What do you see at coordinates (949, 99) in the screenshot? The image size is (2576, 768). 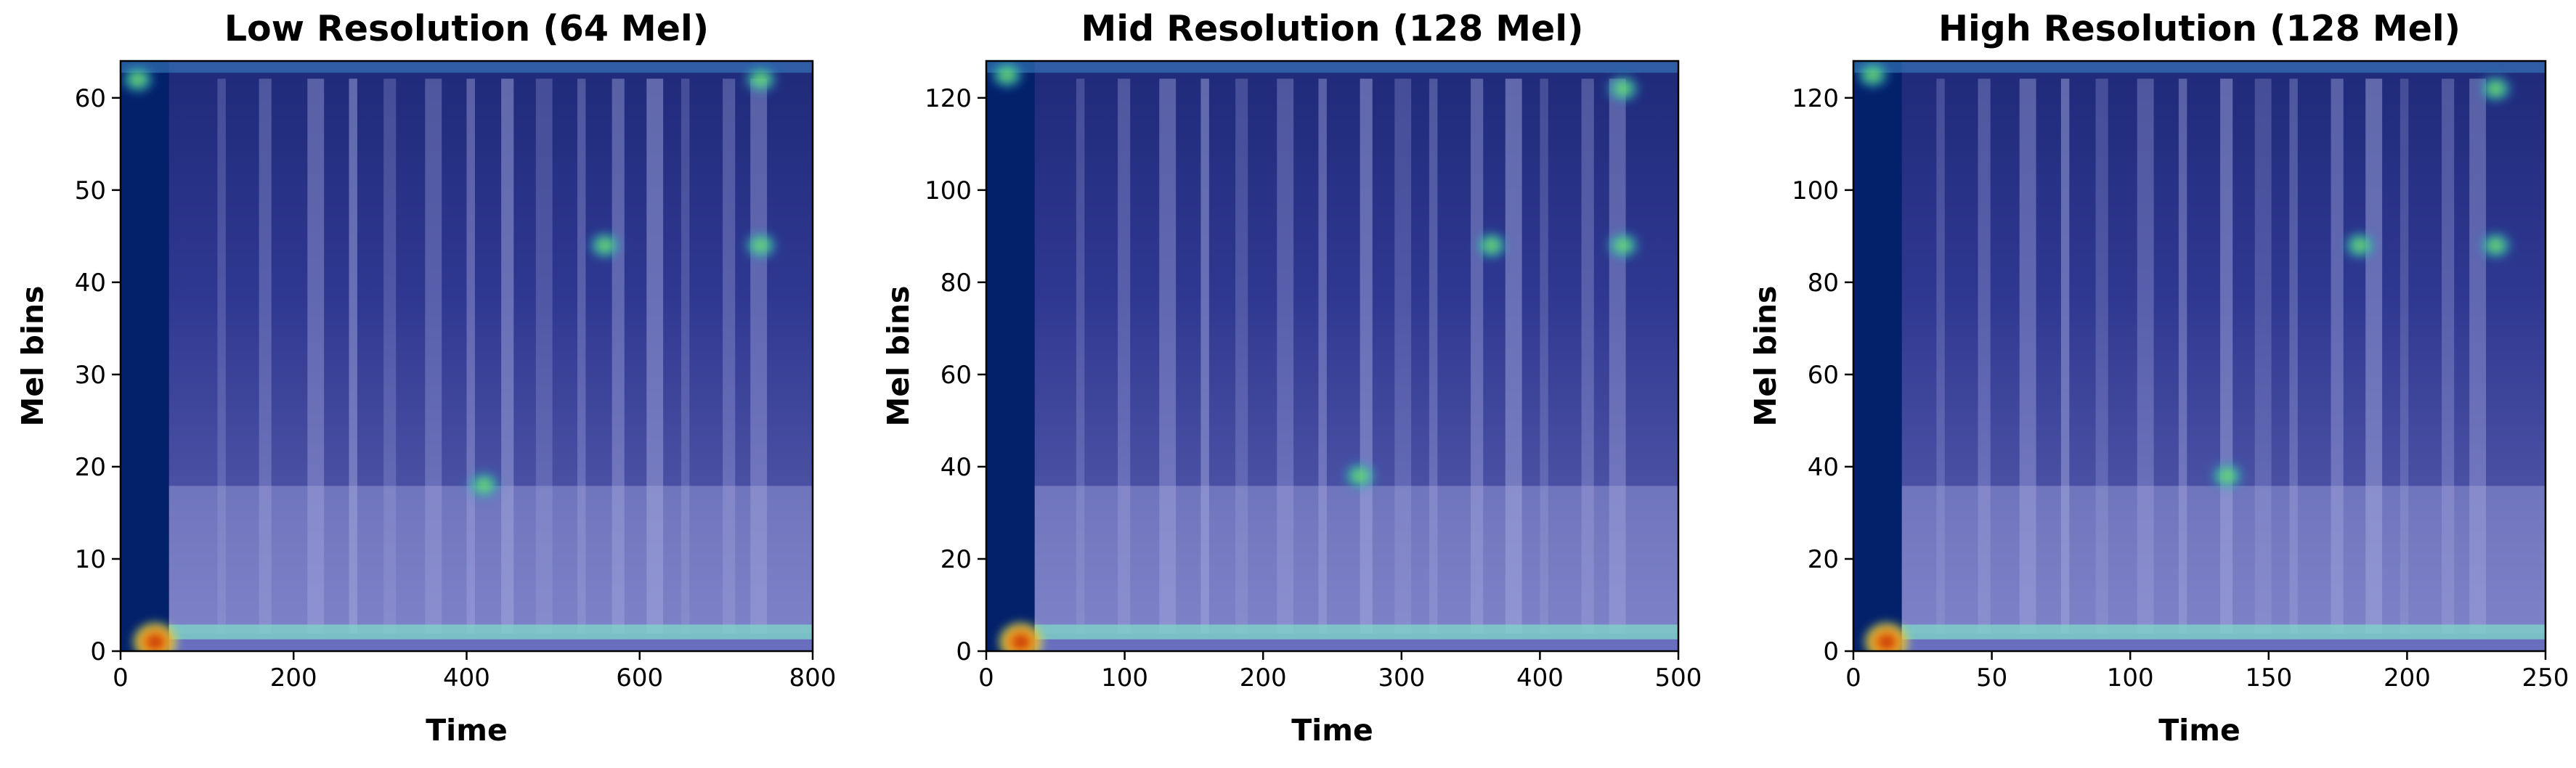 I see `y-tick-label: 120` at bounding box center [949, 99].